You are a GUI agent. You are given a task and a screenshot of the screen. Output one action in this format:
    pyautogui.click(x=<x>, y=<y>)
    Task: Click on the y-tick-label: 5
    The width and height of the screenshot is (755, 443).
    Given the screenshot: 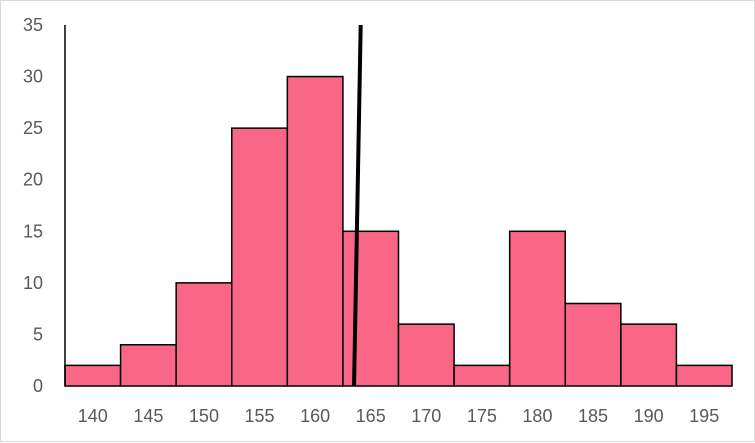 What is the action you would take?
    pyautogui.click(x=38, y=334)
    